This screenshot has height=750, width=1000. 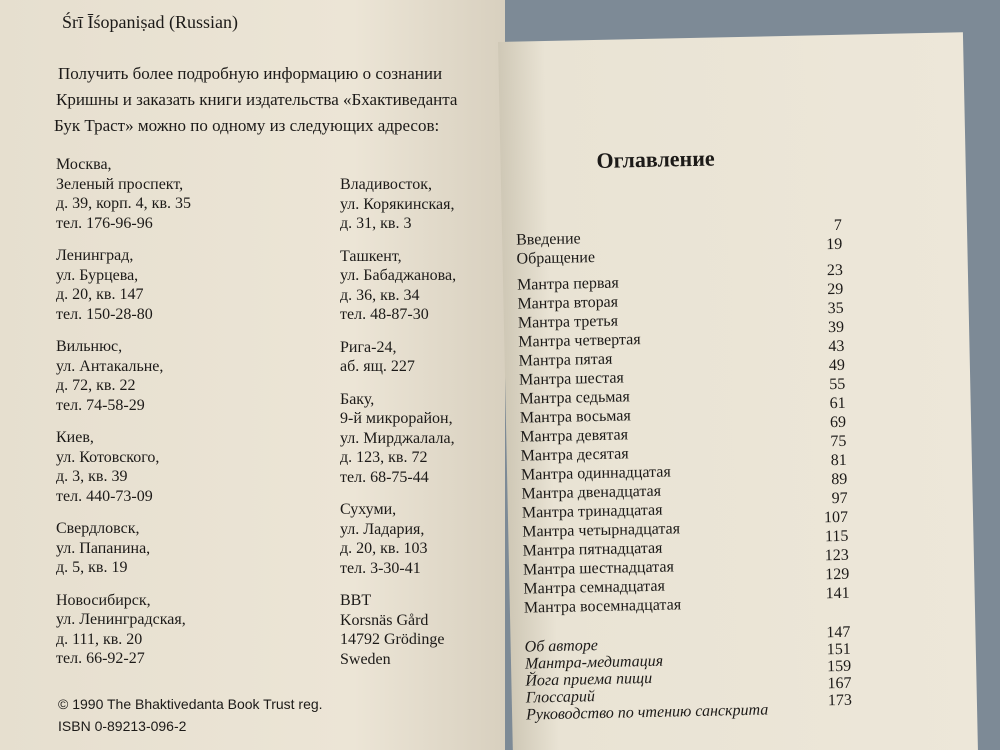 What do you see at coordinates (92, 476) in the screenshot?
I see `address-line: д. 3, кв. 39` at bounding box center [92, 476].